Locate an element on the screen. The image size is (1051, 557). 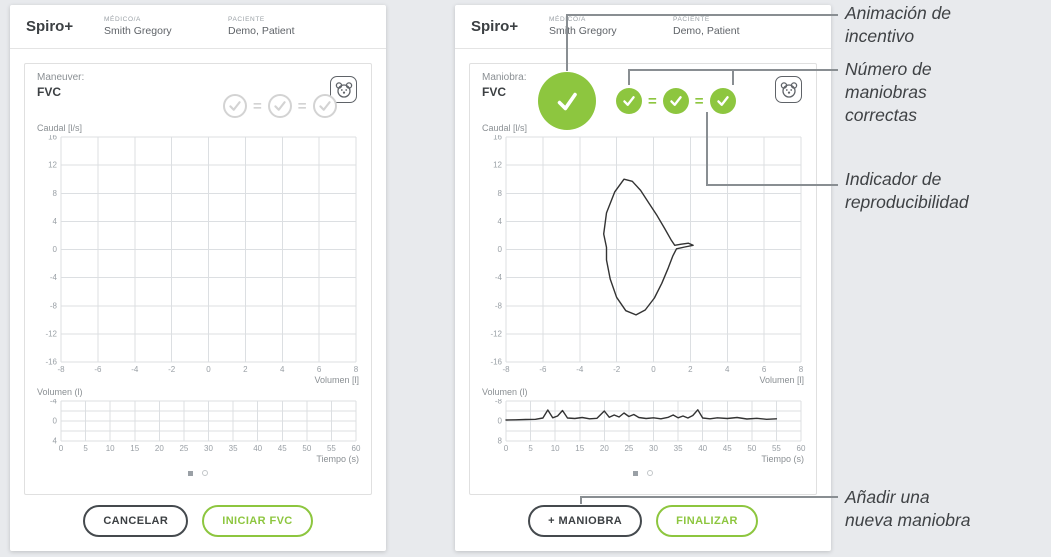
add-maneuver-button: + MANIOBRA is located at coordinates (585, 521).